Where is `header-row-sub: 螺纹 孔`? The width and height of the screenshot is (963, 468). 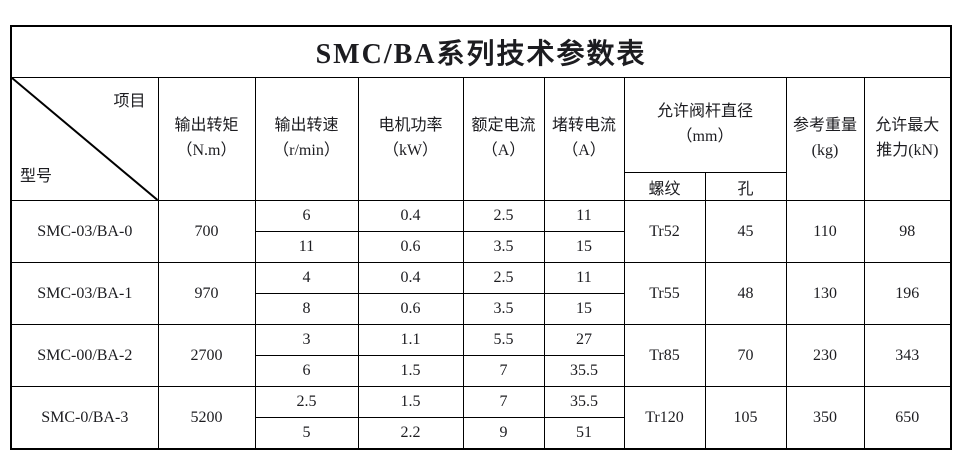 header-row-sub: 螺纹 孔 is located at coordinates (481, 186).